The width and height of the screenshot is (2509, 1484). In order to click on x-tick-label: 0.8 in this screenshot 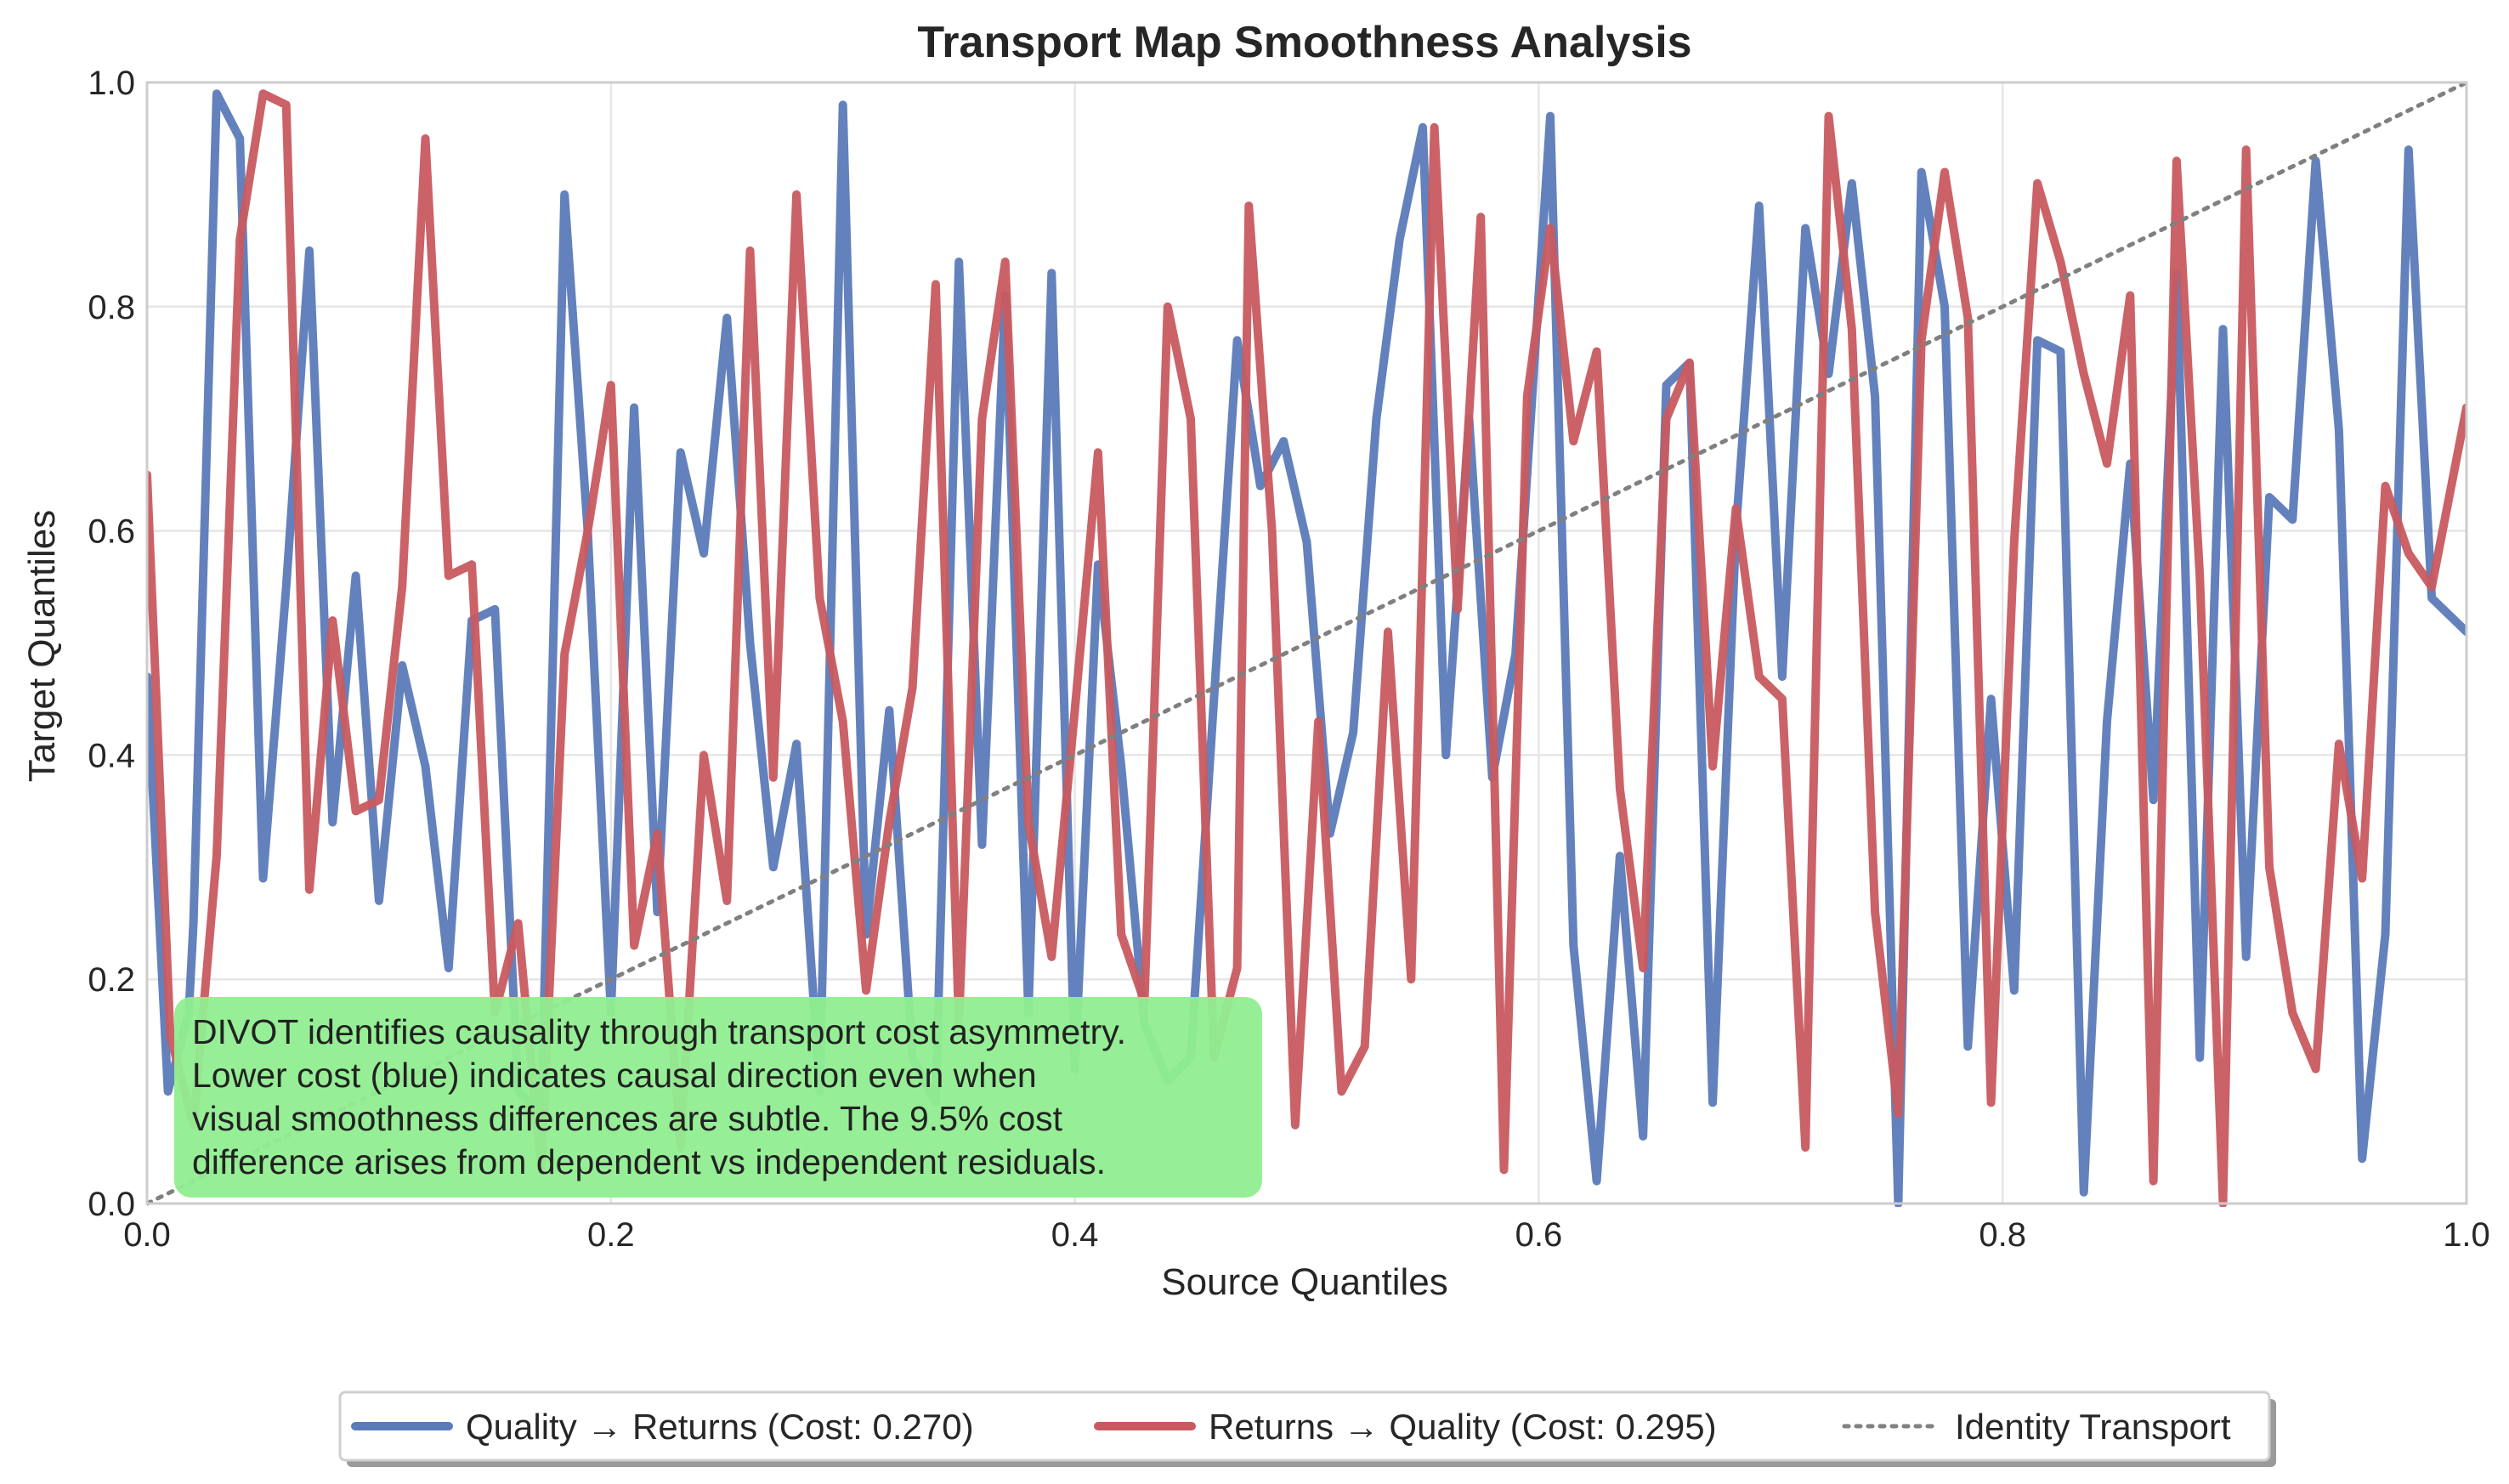, I will do `click(2003, 1235)`.